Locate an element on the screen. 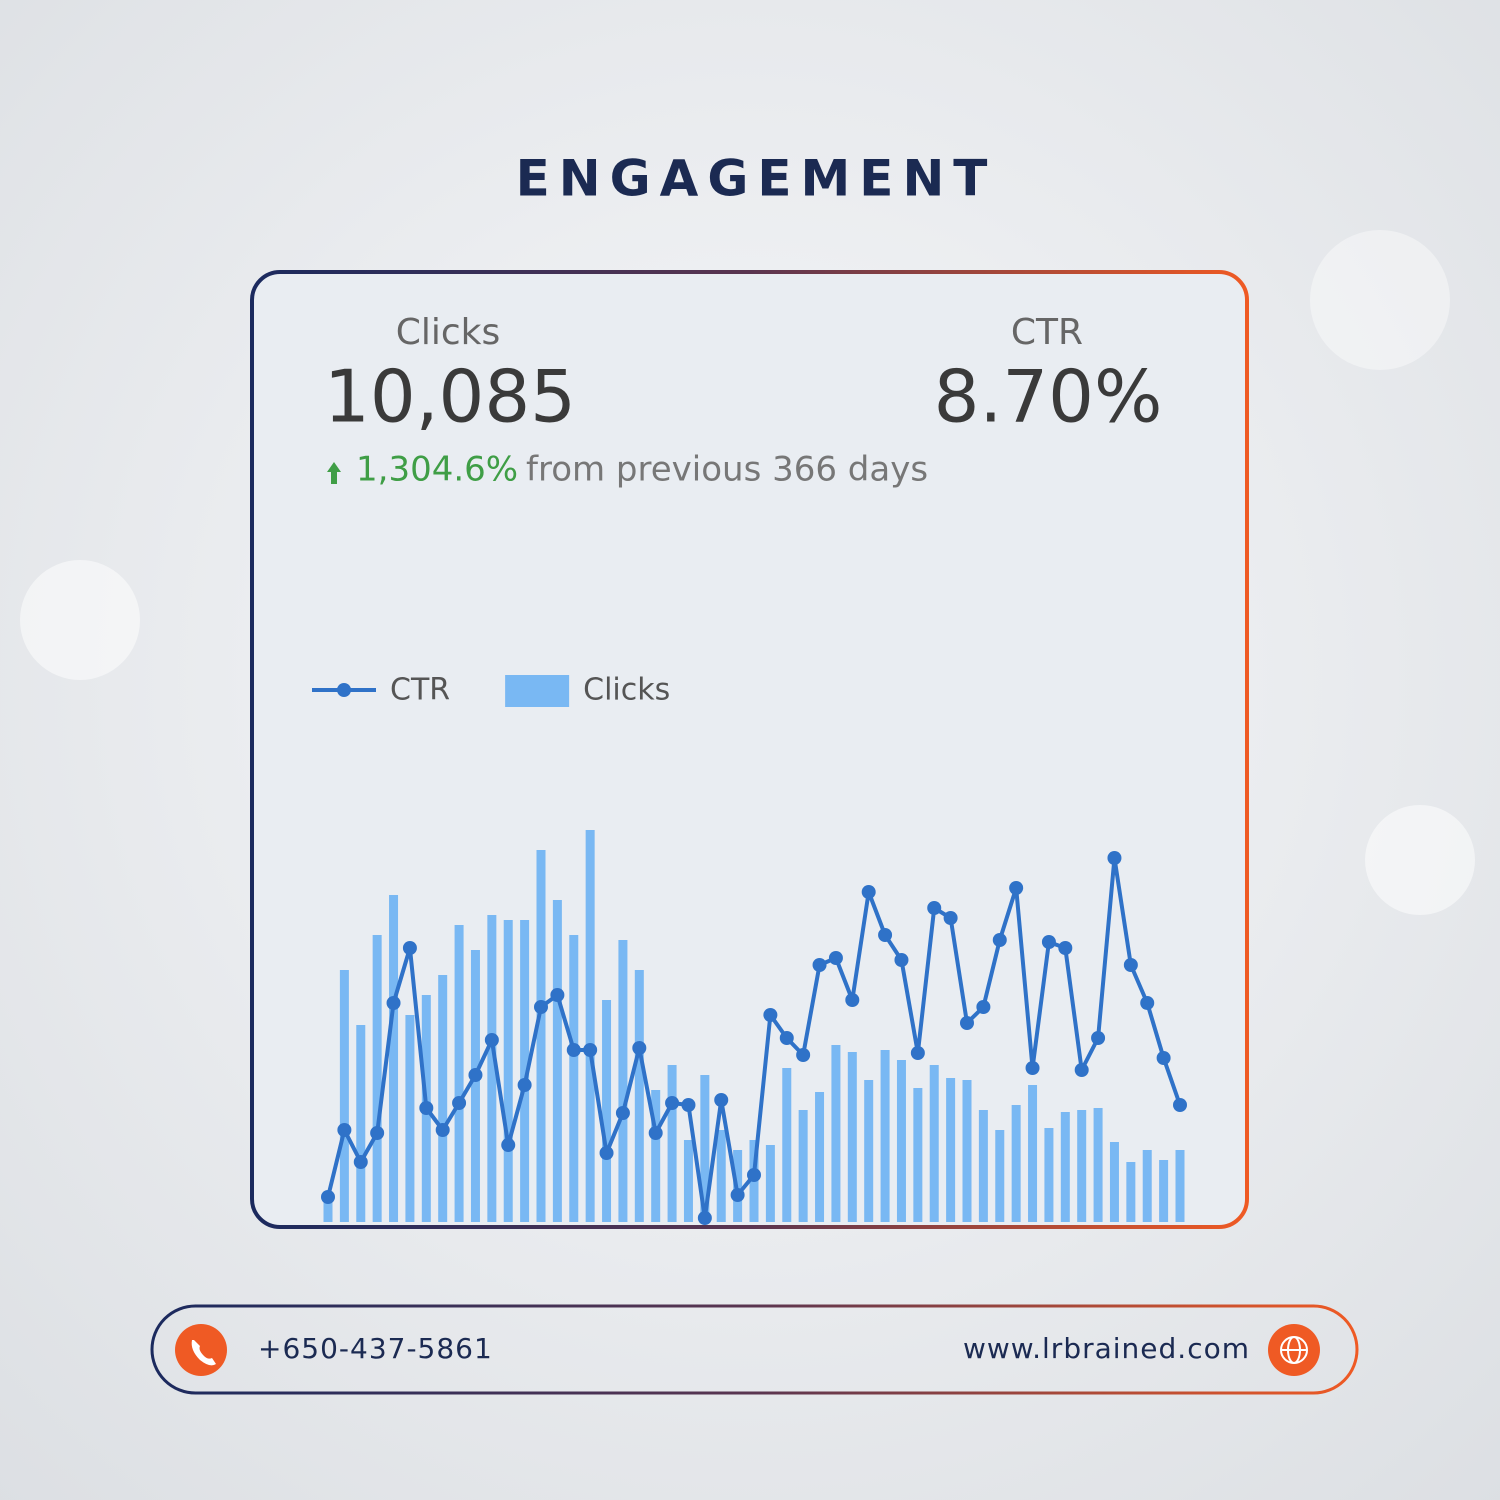 The image size is (1500, 1500). metric-label: CTR is located at coordinates (1047, 332).